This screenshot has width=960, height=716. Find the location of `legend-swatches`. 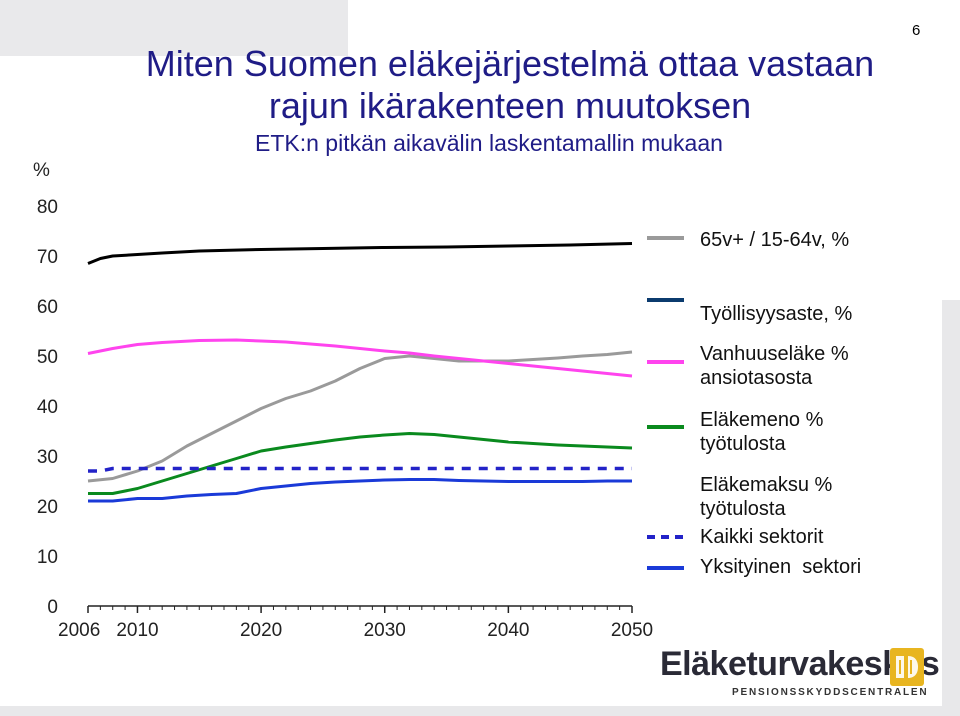

legend-swatches is located at coordinates (665, 403).